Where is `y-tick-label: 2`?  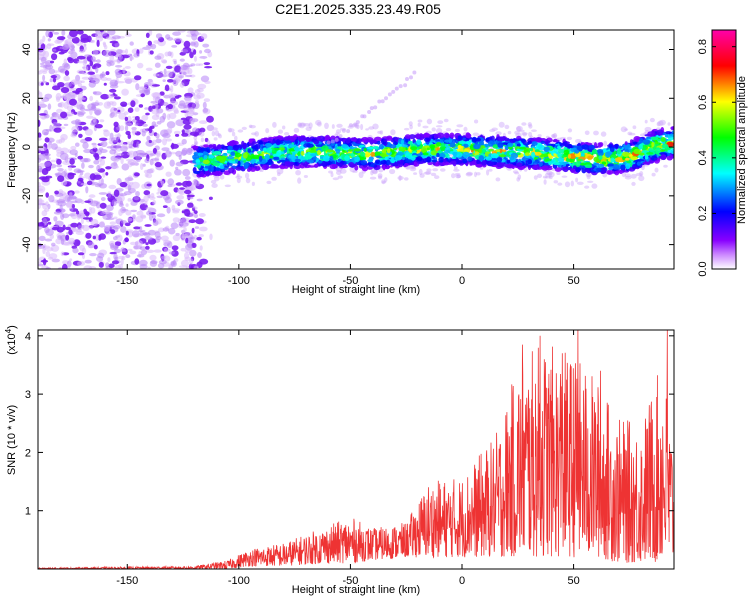
y-tick-label: 2 is located at coordinates (28, 453).